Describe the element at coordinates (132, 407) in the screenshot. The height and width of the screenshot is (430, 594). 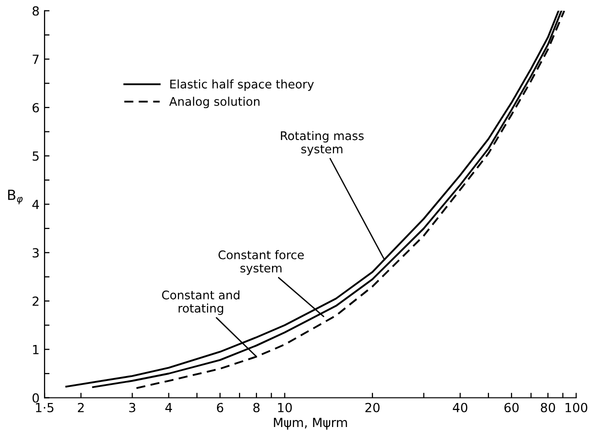
I see `x-tick-label: 3` at that location.